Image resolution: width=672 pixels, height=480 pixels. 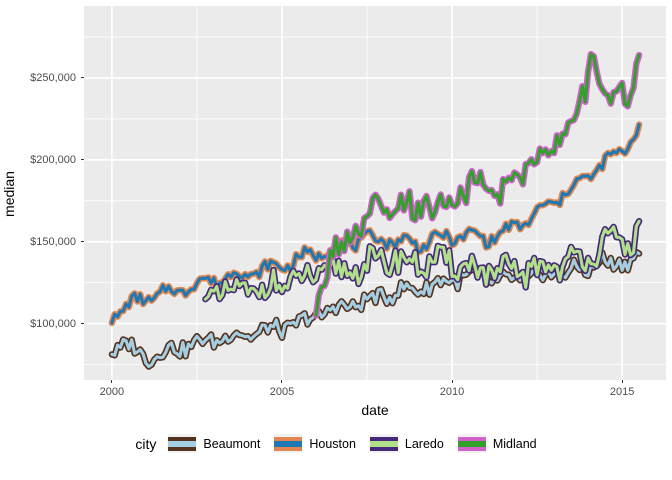 What do you see at coordinates (112, 392) in the screenshot?
I see `x-tick-label: 2000` at bounding box center [112, 392].